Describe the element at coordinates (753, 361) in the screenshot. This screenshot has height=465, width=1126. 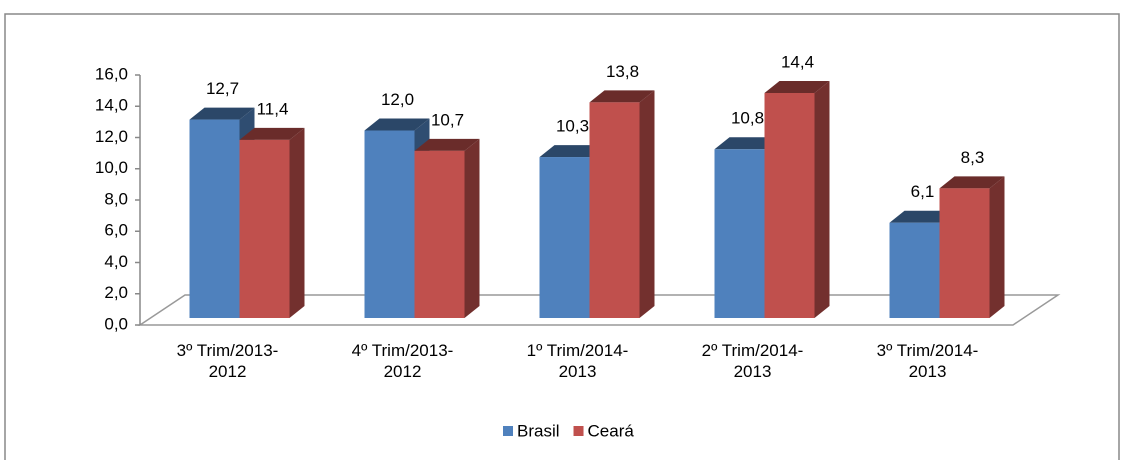
I see `x-tick-label: 2º Trim/2014-2013` at that location.